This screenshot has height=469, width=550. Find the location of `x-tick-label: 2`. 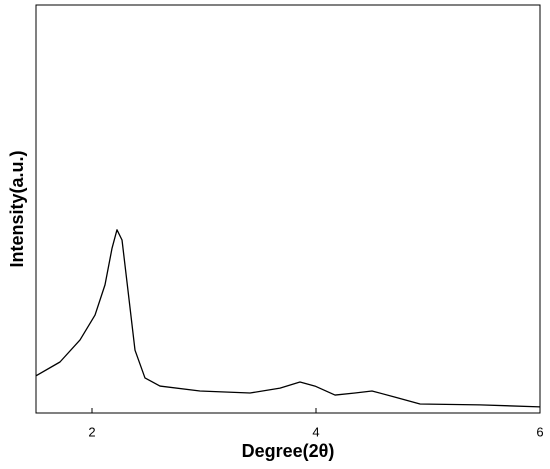

x-tick-label: 2 is located at coordinates (91, 431).